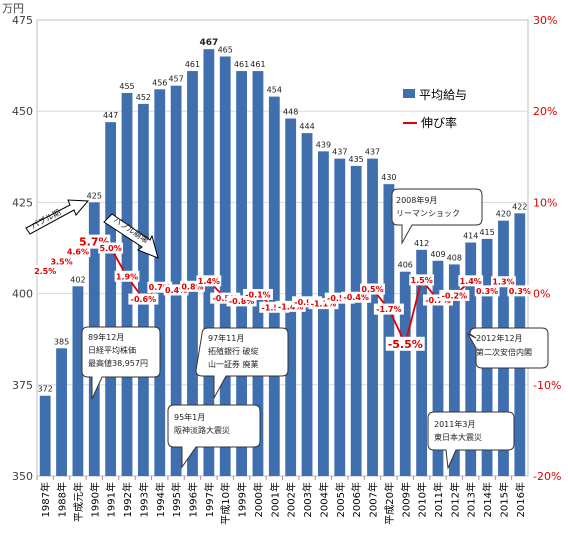 This screenshot has width=568, height=539. Describe the element at coordinates (160, 287) in the screenshot. I see `growth-rate-label: 0.7%` at that location.